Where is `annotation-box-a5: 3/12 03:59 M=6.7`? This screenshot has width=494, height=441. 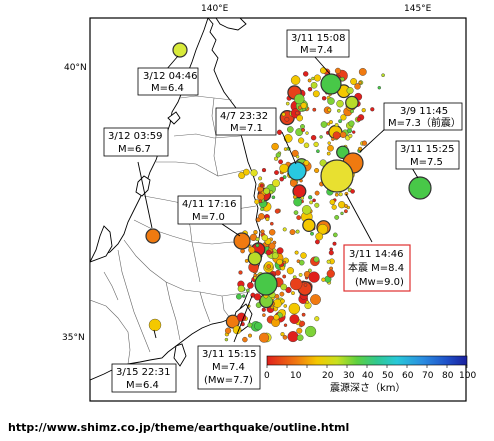 annotation-box-a5: 3/12 03:59 M=6.7 is located at coordinates (136, 142).